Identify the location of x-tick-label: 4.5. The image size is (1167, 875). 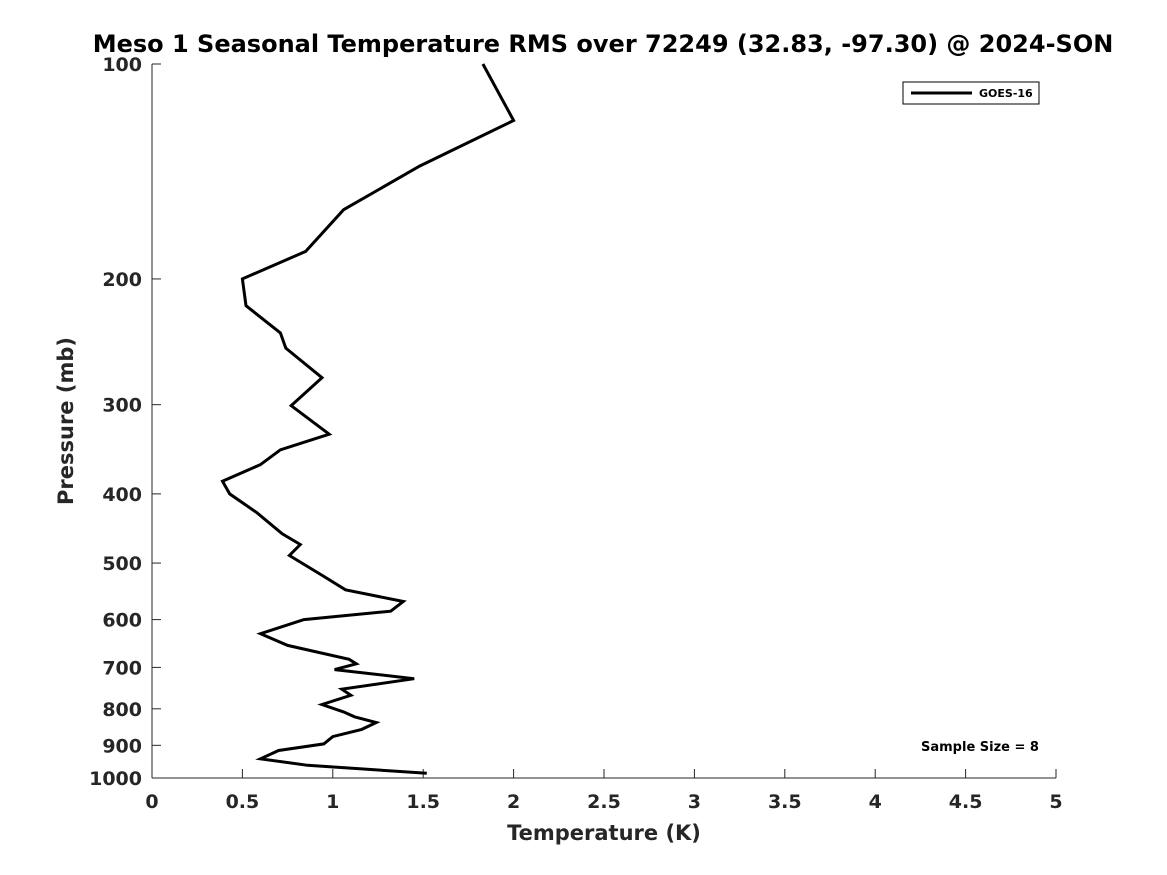
(966, 802).